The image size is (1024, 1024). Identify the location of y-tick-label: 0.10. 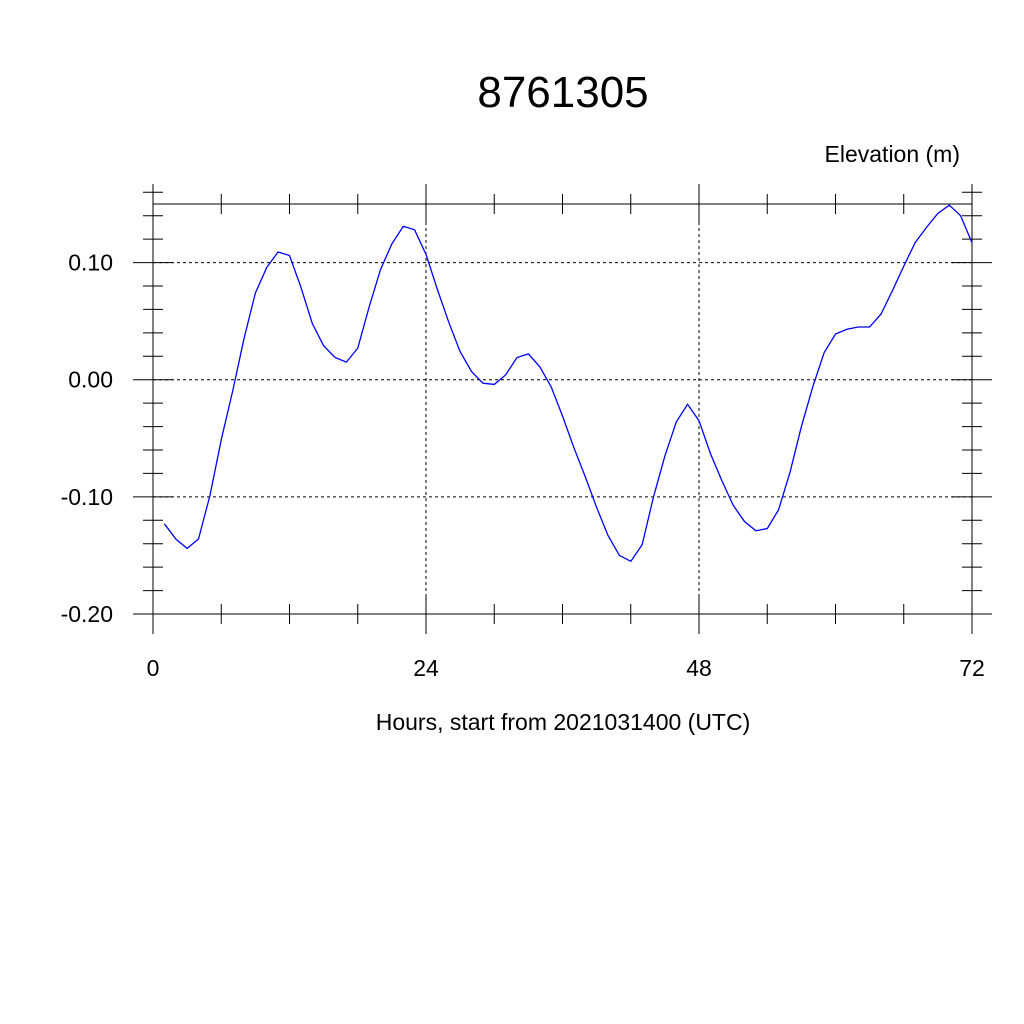
(90, 263).